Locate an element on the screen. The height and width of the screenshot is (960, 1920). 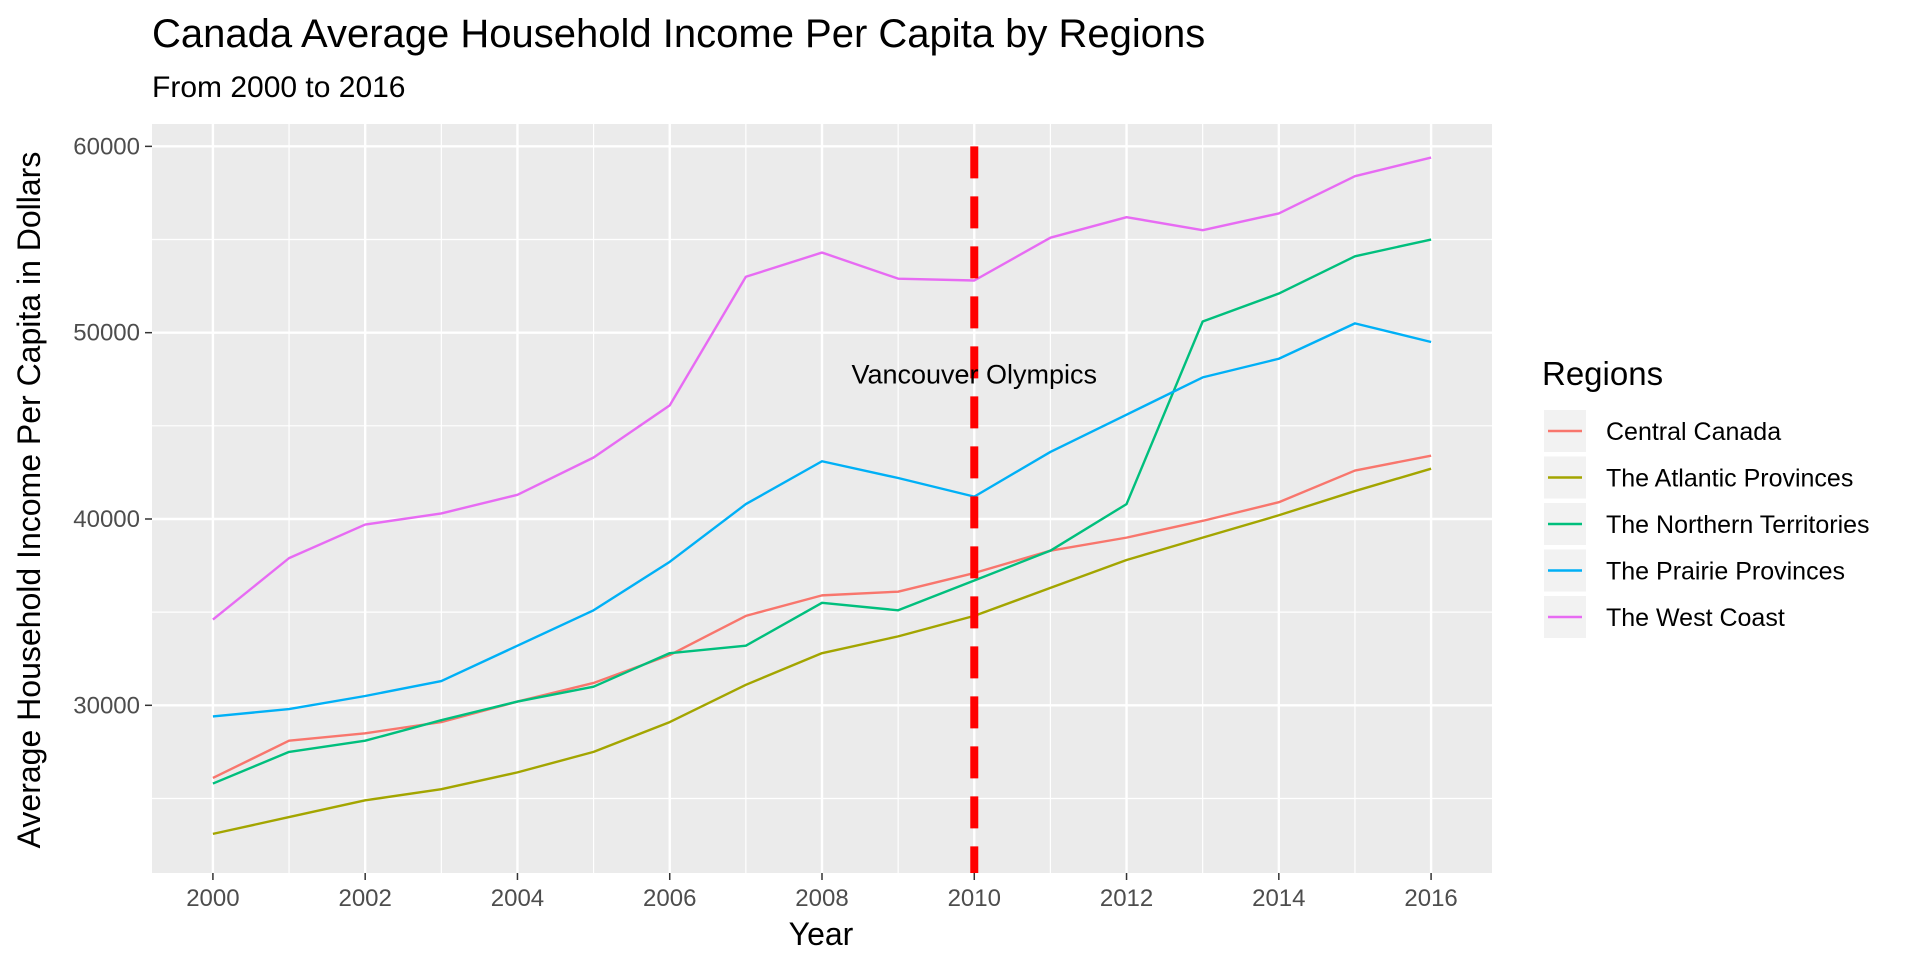
legend-item: The Atlantic Provinces is located at coordinates (1698, 477).